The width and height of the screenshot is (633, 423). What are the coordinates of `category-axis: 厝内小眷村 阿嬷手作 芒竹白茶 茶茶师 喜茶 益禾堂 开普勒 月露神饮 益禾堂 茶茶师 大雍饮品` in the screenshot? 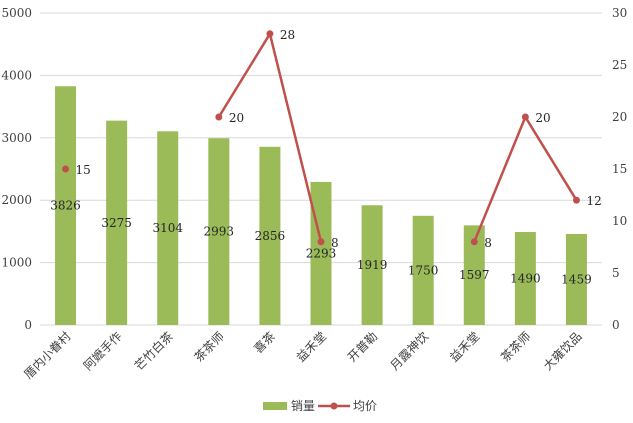 It's located at (302, 355).